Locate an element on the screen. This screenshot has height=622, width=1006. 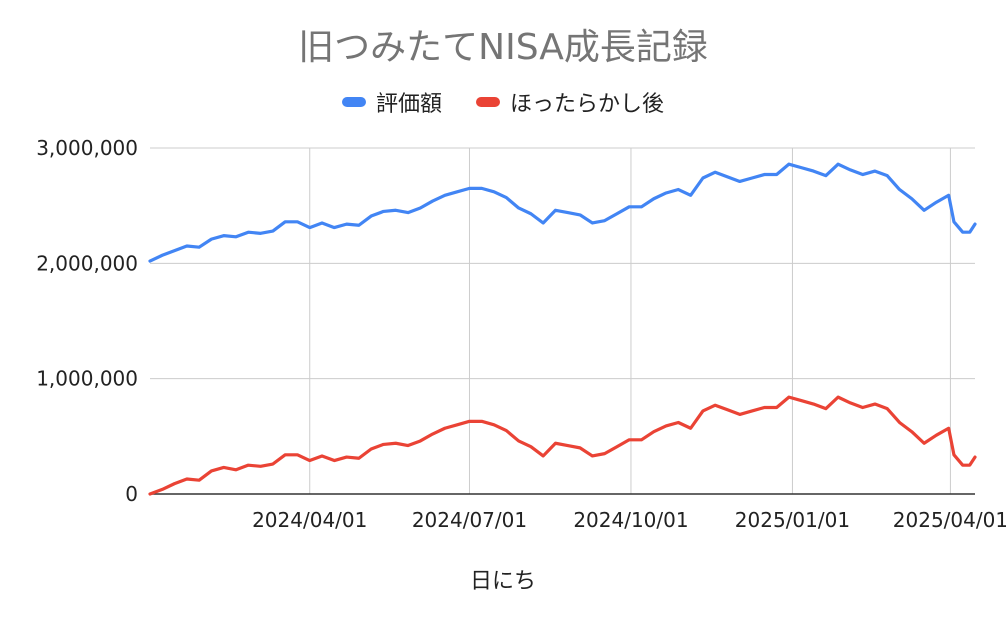
x-tick-label: 2024/04/01 is located at coordinates (309, 520).